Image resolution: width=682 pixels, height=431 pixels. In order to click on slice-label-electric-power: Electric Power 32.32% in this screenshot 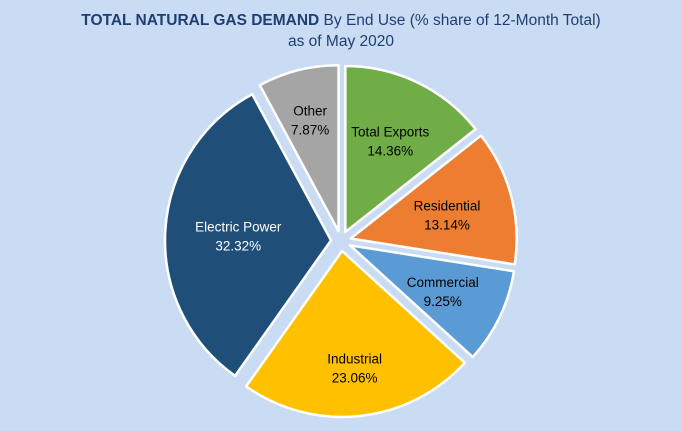, I will do `click(238, 237)`.